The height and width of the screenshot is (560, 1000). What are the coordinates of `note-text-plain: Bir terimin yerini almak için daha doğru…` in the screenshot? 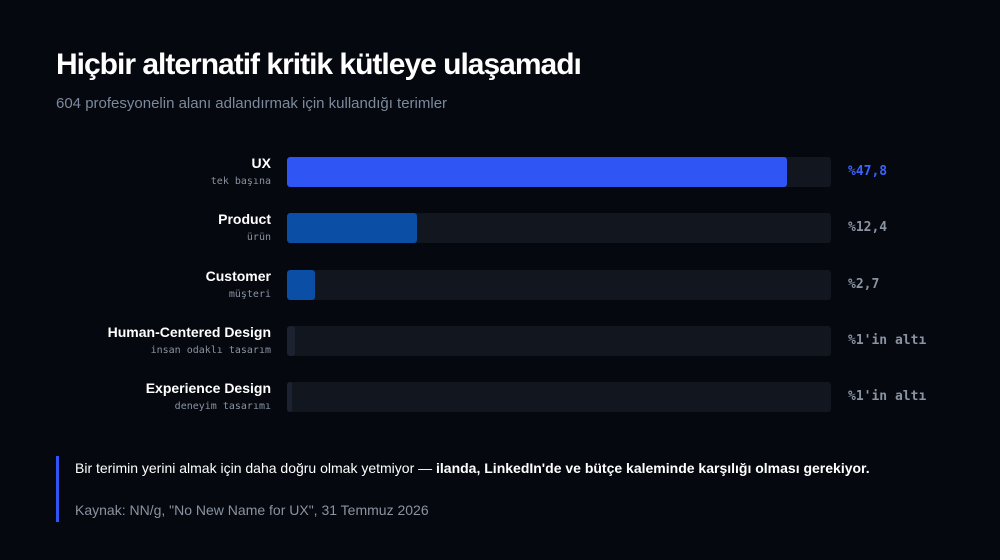 It's located at (254, 468).